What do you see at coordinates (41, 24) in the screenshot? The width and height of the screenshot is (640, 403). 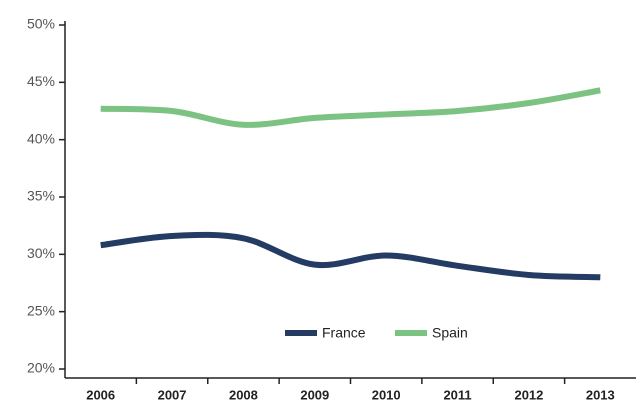 I see `y-tick-label: 50%` at bounding box center [41, 24].